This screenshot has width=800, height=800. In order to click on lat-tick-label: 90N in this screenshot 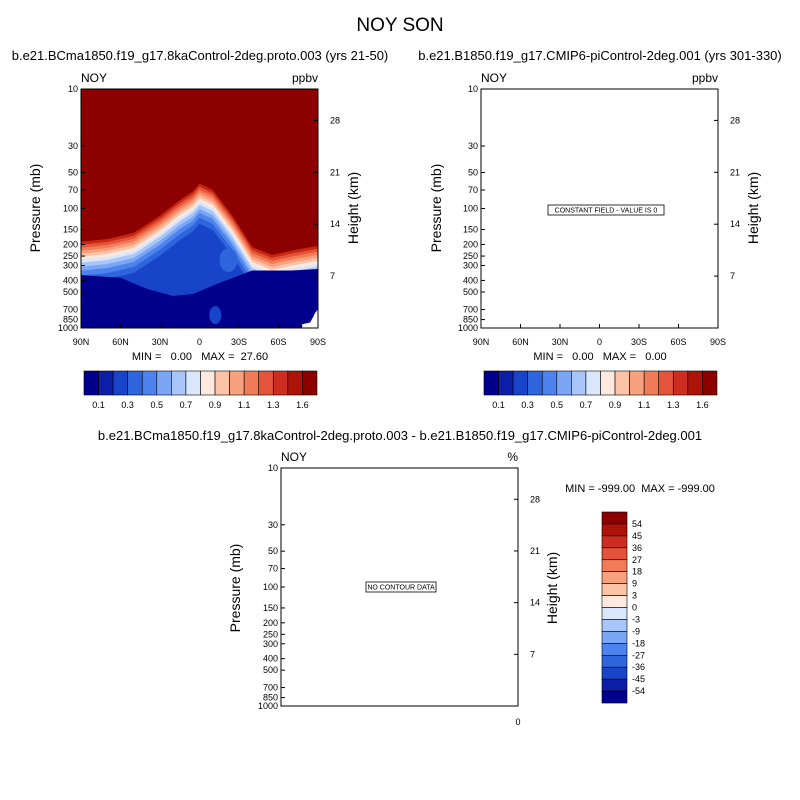, I will do `click(81, 342)`.